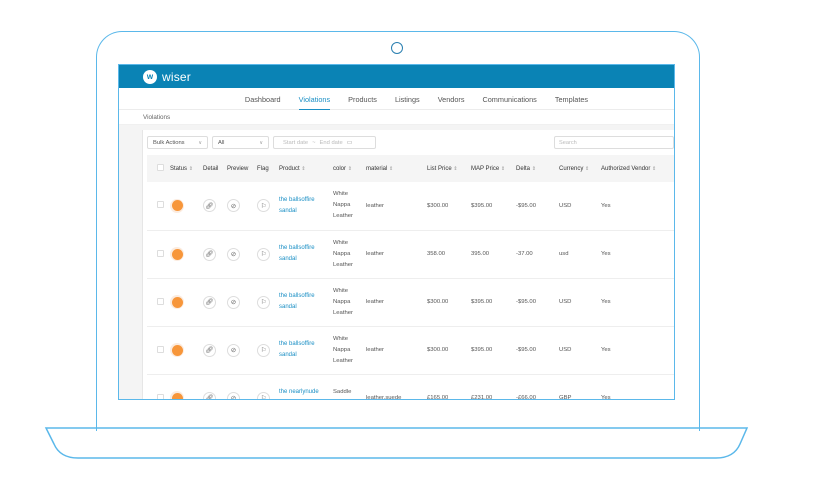 This screenshot has height=501, width=822. What do you see at coordinates (407, 99) in the screenshot?
I see `nav-listings: Listings` at bounding box center [407, 99].